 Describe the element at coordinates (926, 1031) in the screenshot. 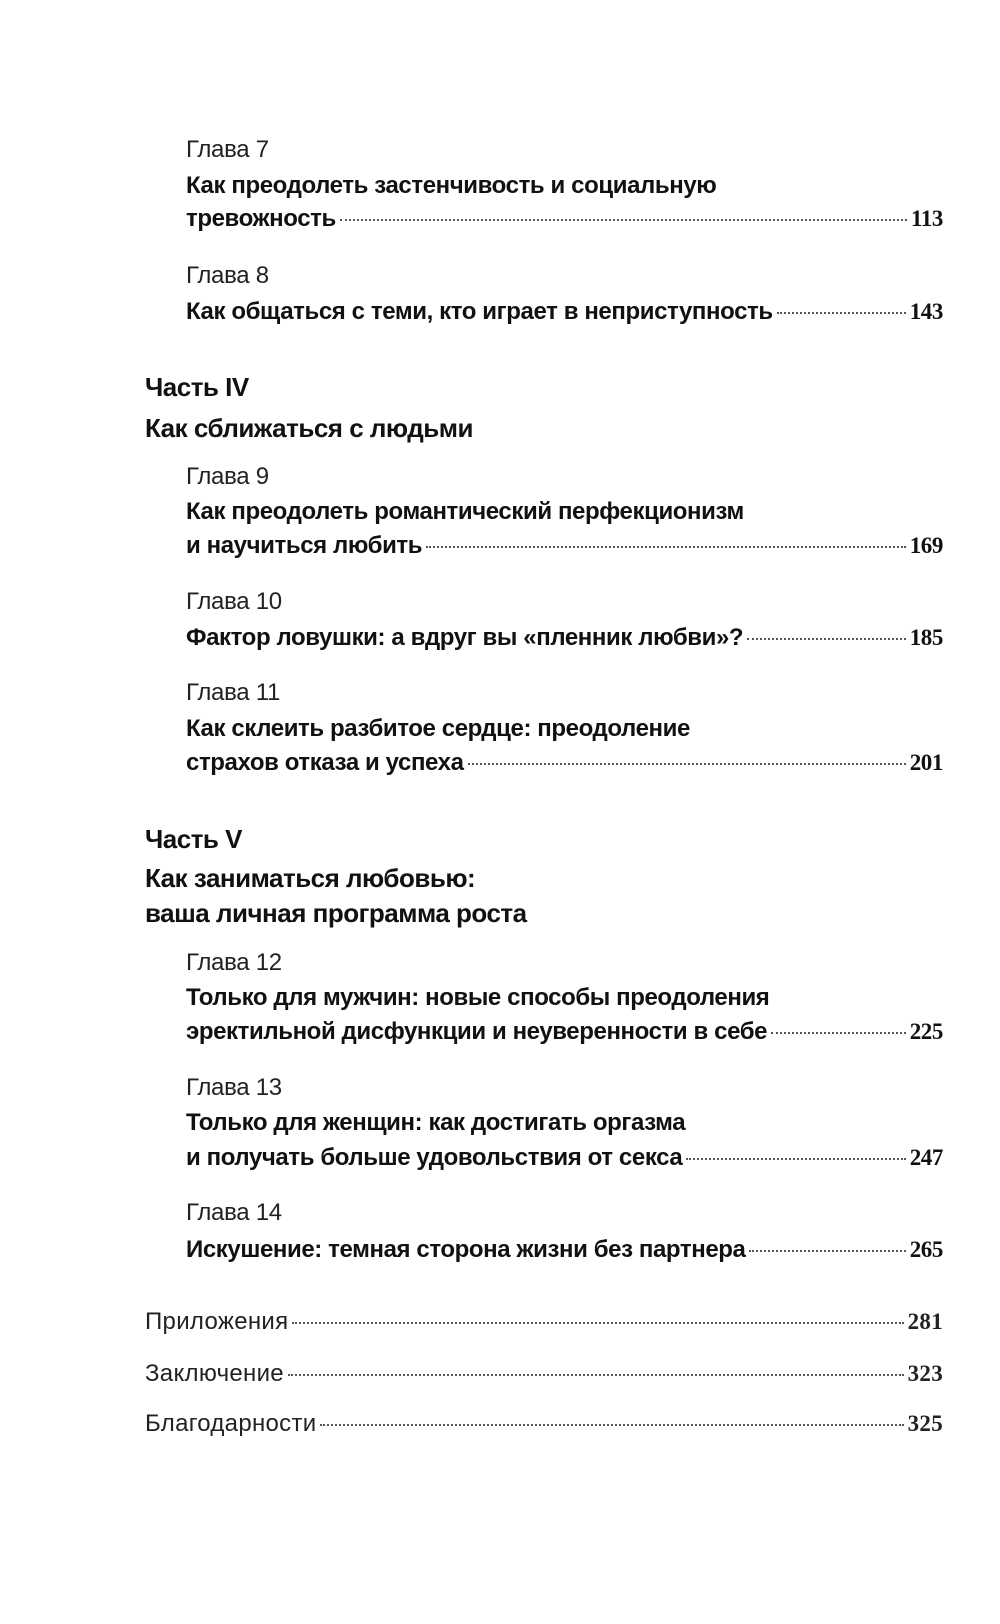

I see `page-number: 225` at that location.